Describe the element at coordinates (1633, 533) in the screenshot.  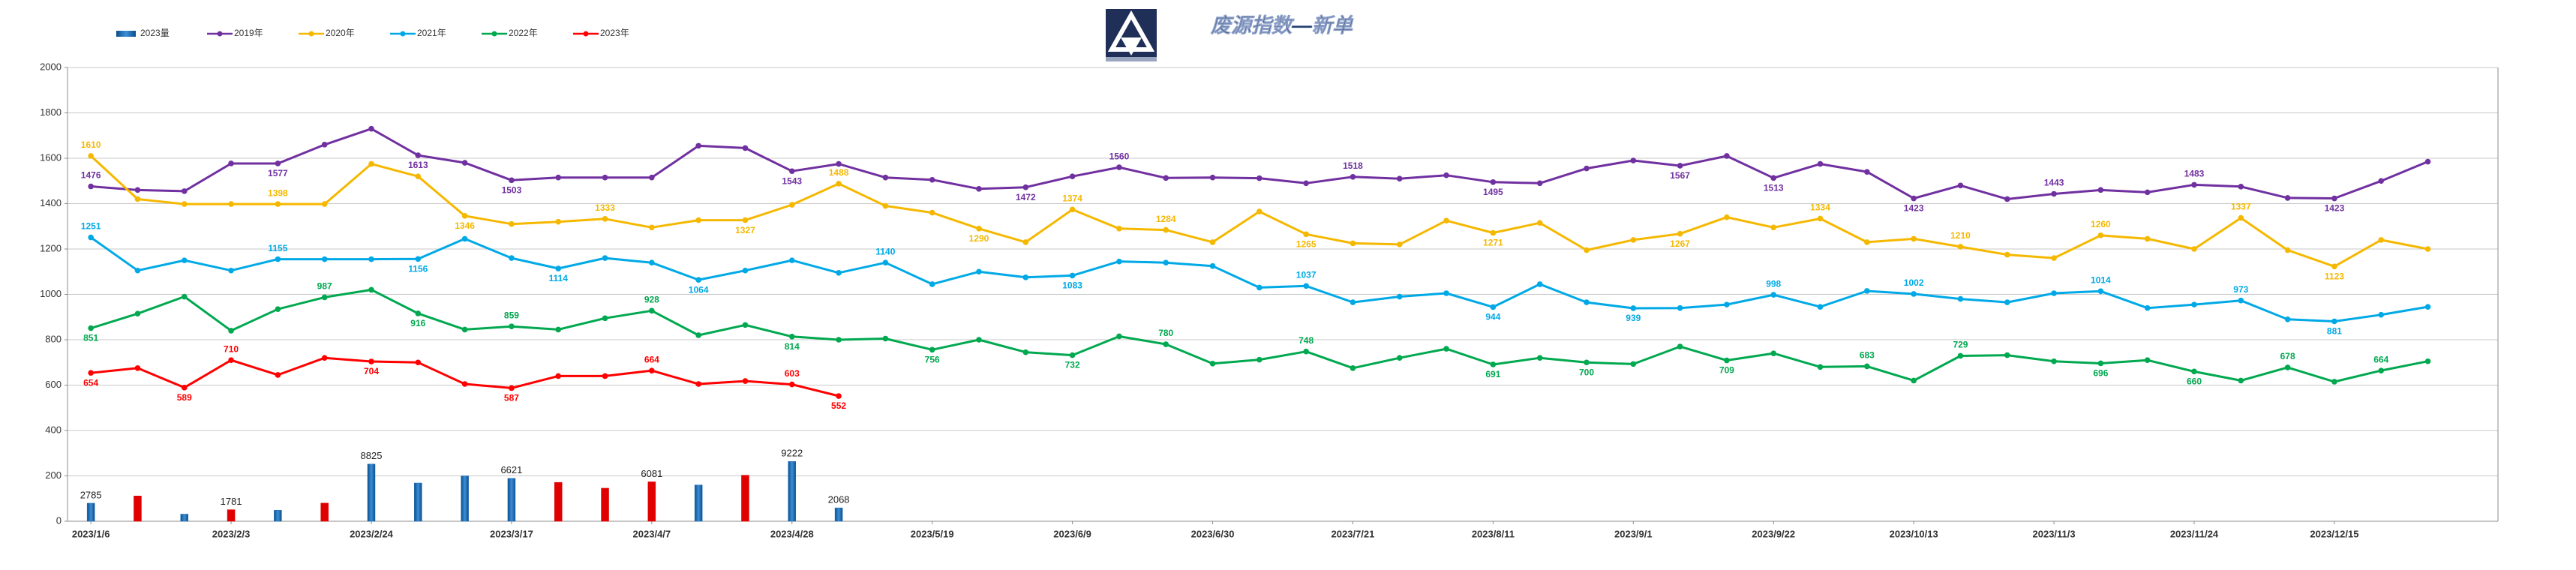
I see `x-tick-label: 2023/9/1` at that location.